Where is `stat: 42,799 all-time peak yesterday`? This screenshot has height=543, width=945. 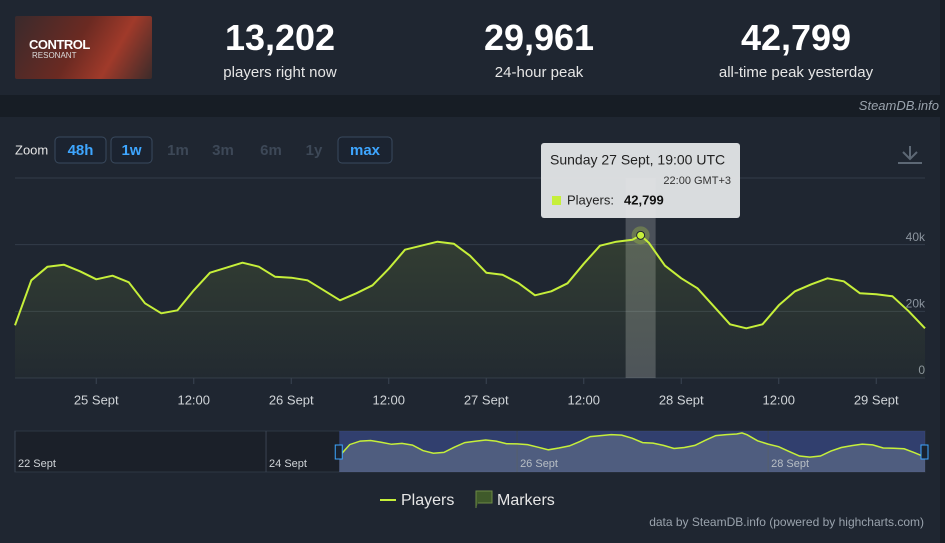
stat: 42,799 all-time peak yesterday is located at coordinates (796, 49).